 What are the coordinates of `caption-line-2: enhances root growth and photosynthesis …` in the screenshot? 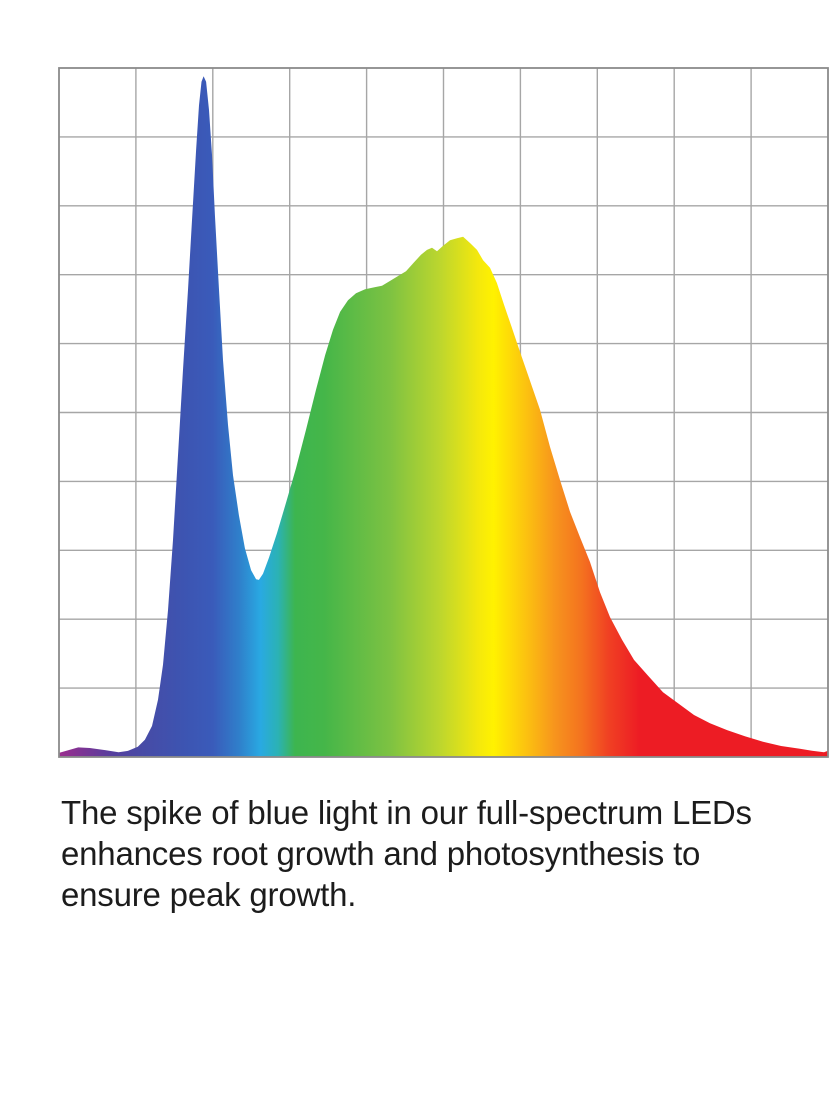 It's located at (381, 853).